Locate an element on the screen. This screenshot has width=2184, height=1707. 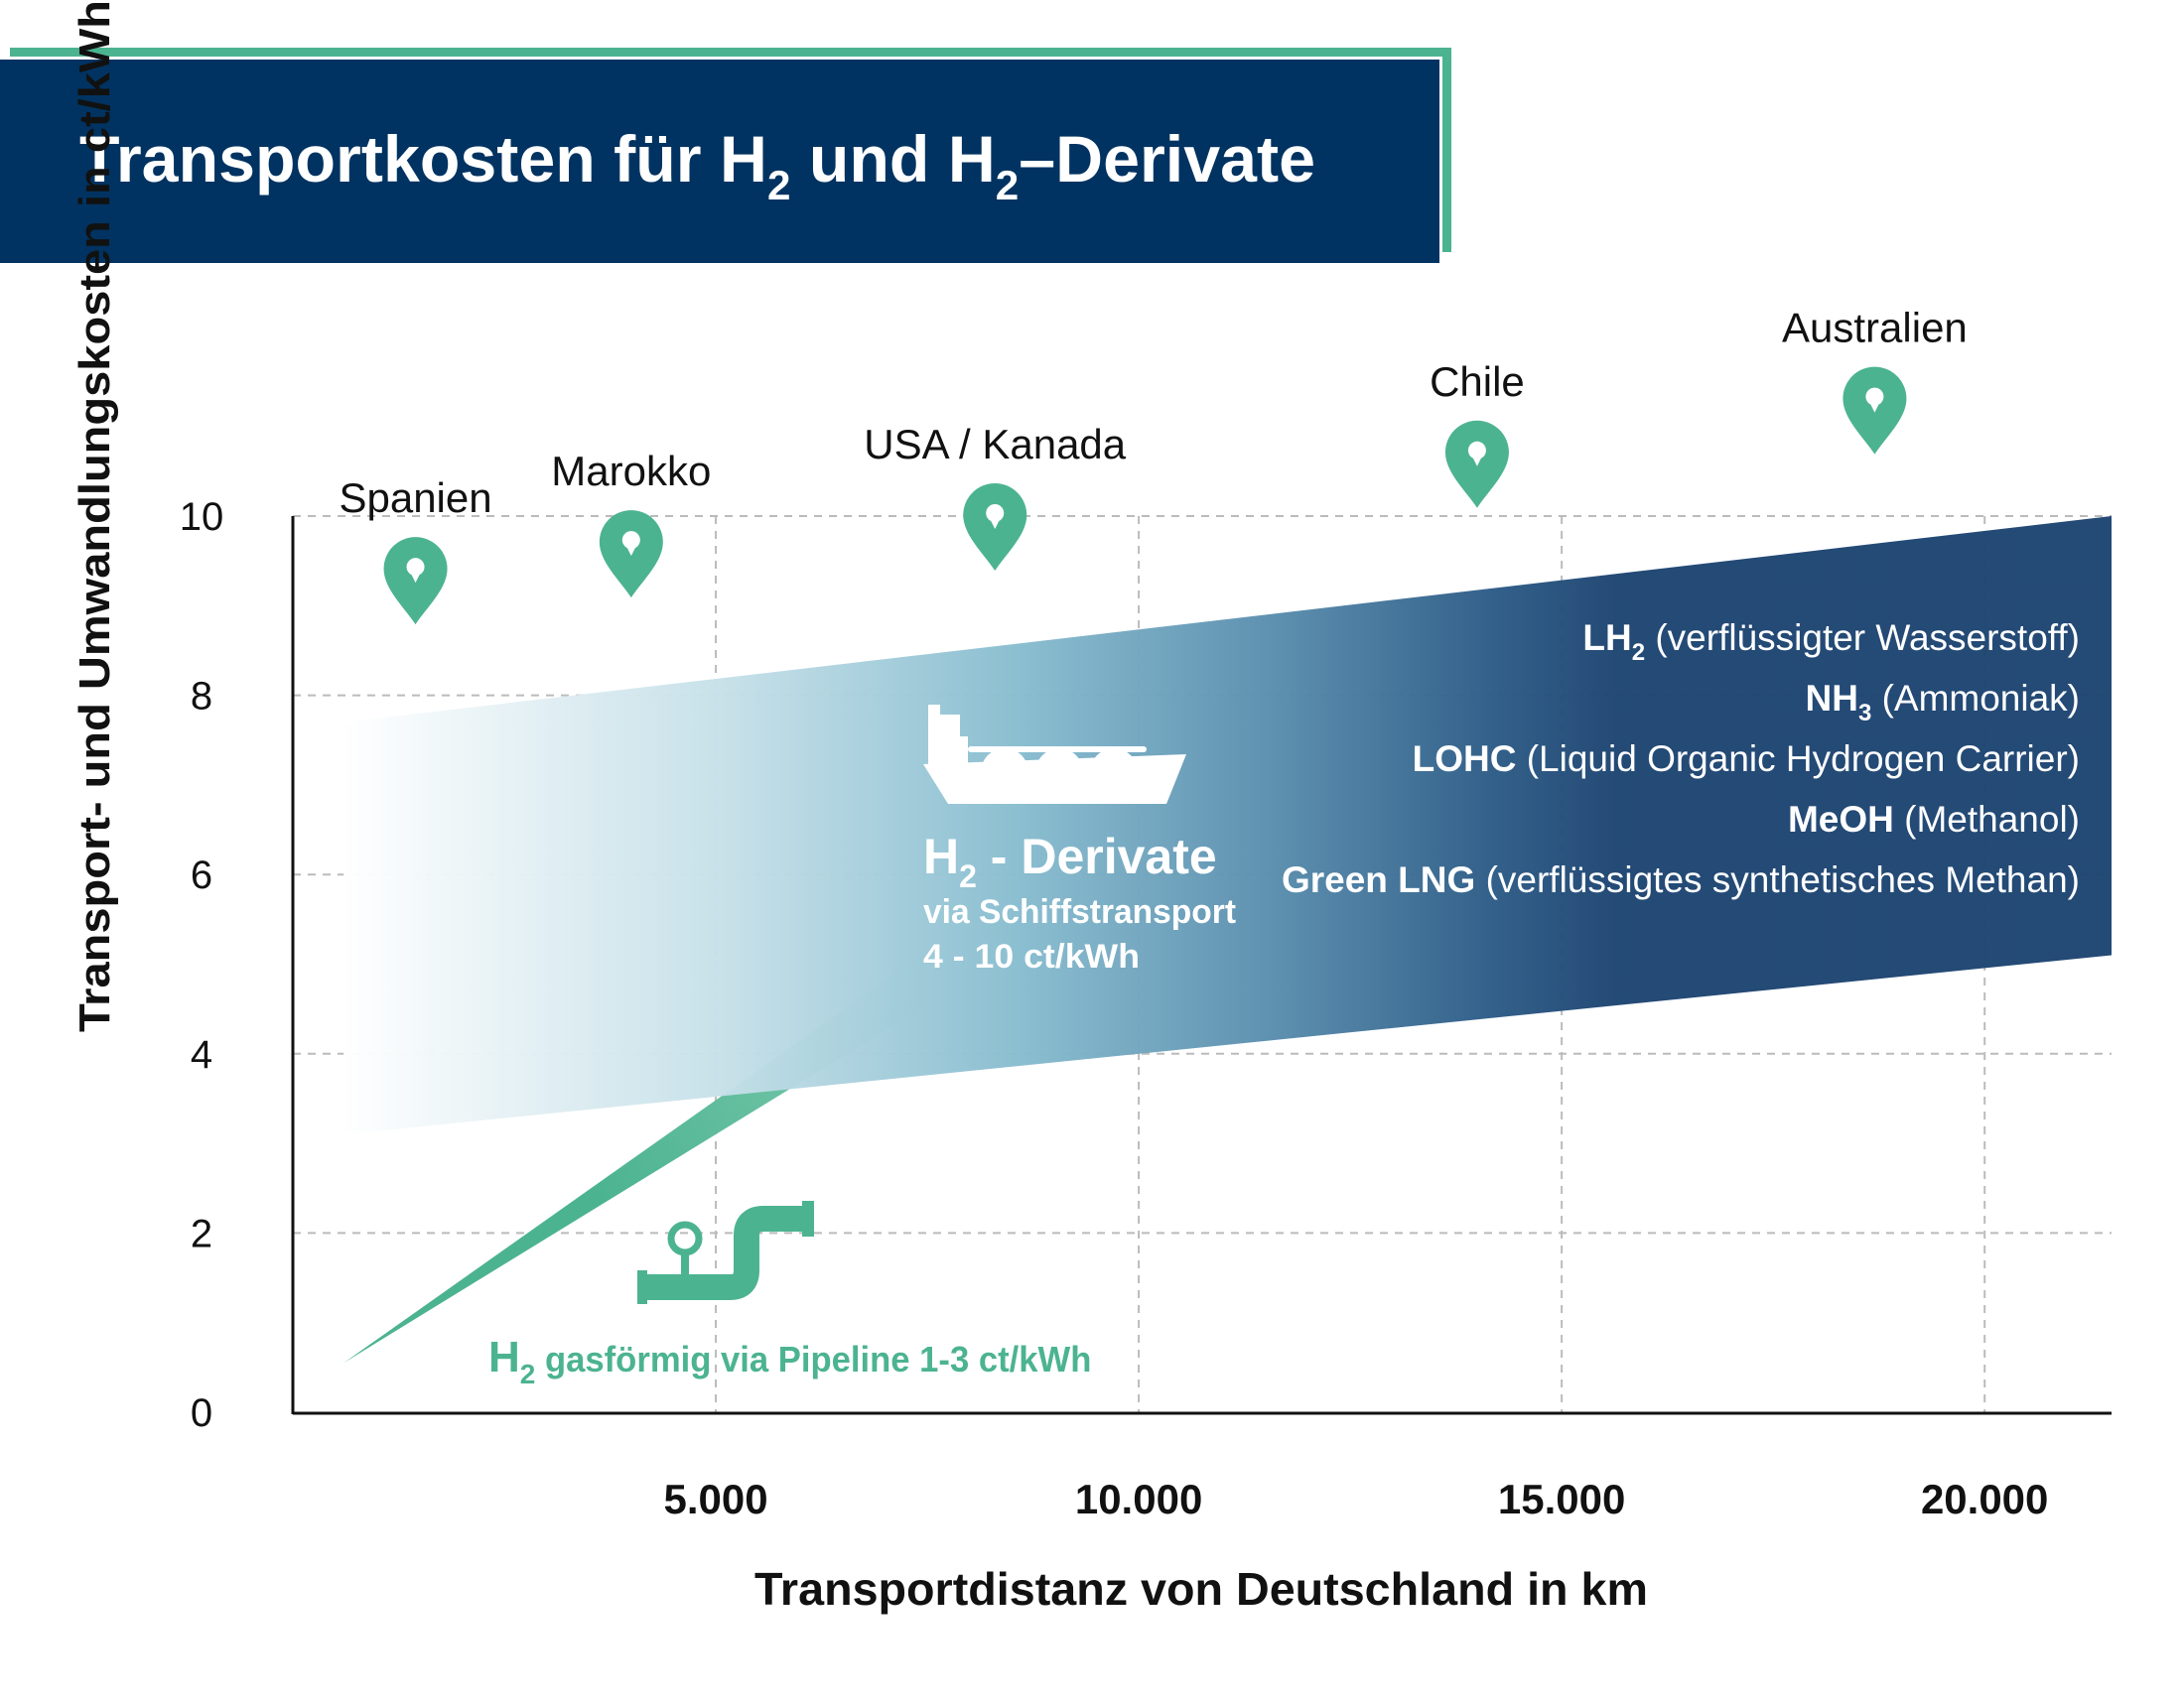
ship-title: H2 - Derivate is located at coordinates (1070, 862).